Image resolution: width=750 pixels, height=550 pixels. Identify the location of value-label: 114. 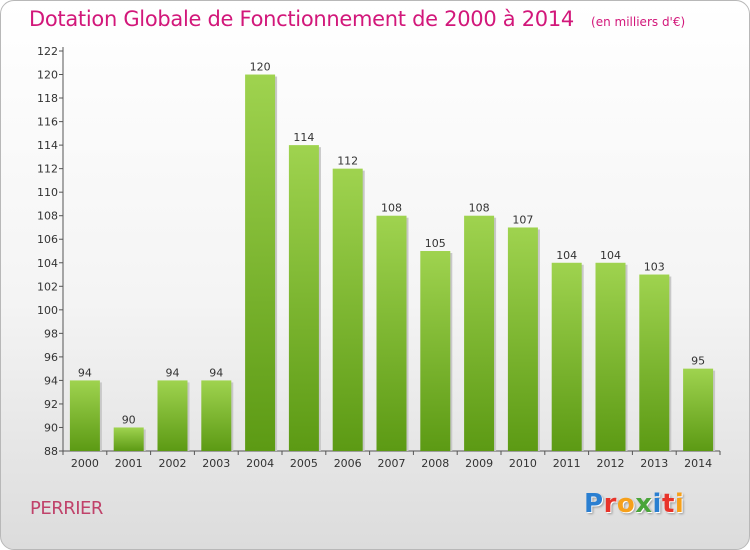
(303, 137).